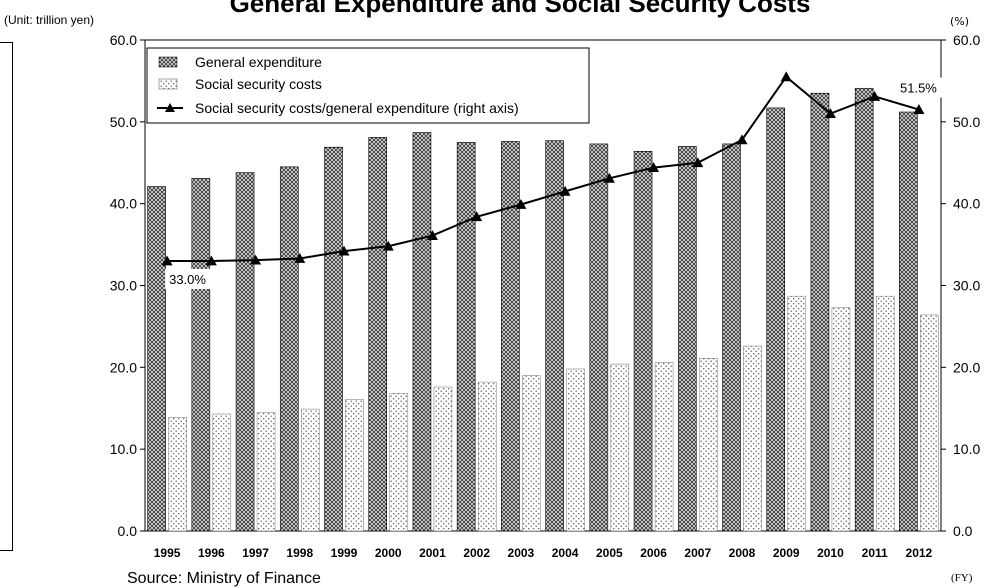 The height and width of the screenshot is (588, 999). Describe the element at coordinates (966, 122) in the screenshot. I see `right-tick-label: 50.0` at that location.